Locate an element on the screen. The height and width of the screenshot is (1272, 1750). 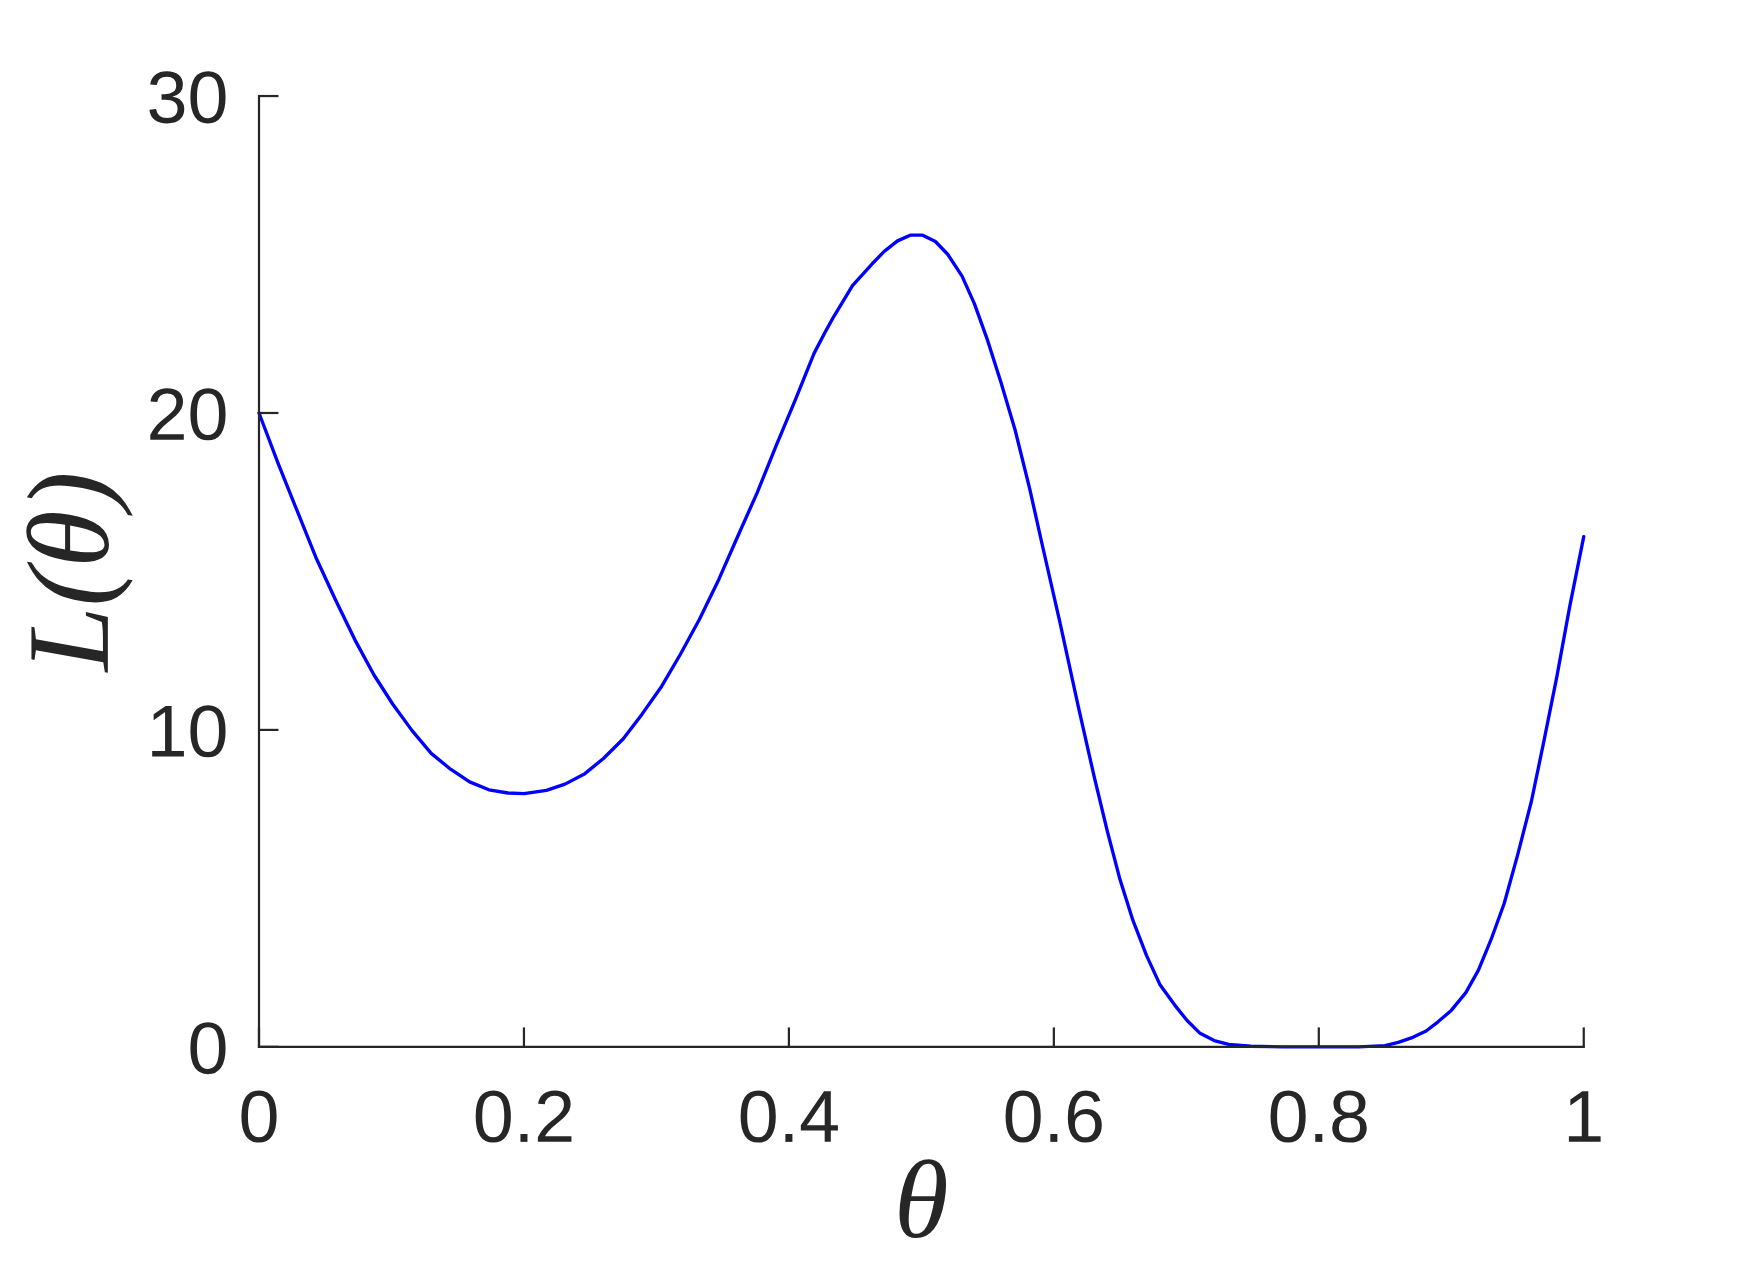
x-tick-label: 0.6 is located at coordinates (1053, 1116).